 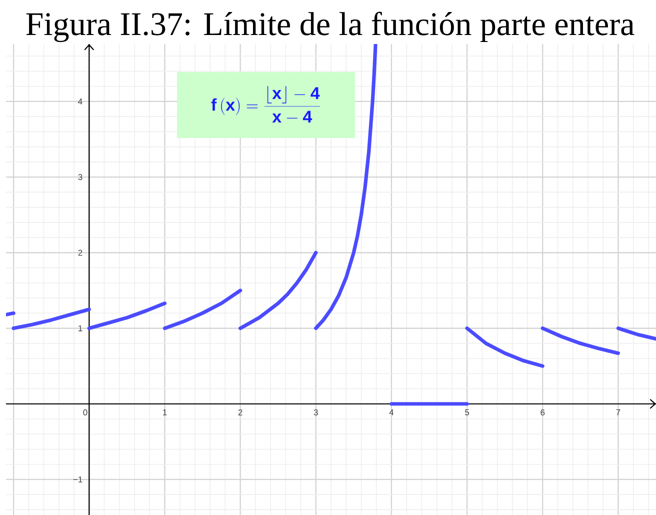 What do you see at coordinates (77, 479) in the screenshot?
I see `y-tick-label: −1` at bounding box center [77, 479].